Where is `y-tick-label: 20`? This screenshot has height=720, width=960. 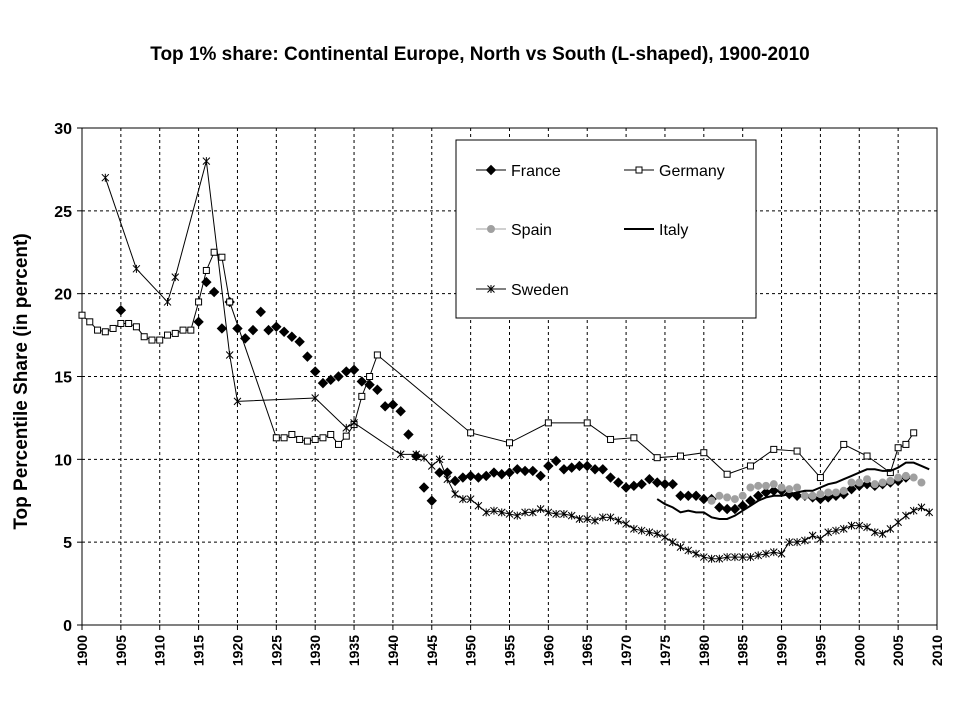
y-tick-label: 20 is located at coordinates (63, 295).